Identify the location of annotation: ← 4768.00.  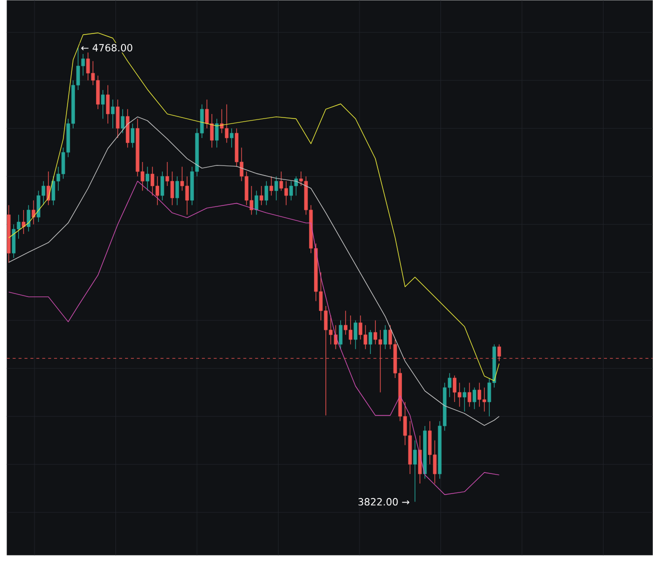
(106, 48).